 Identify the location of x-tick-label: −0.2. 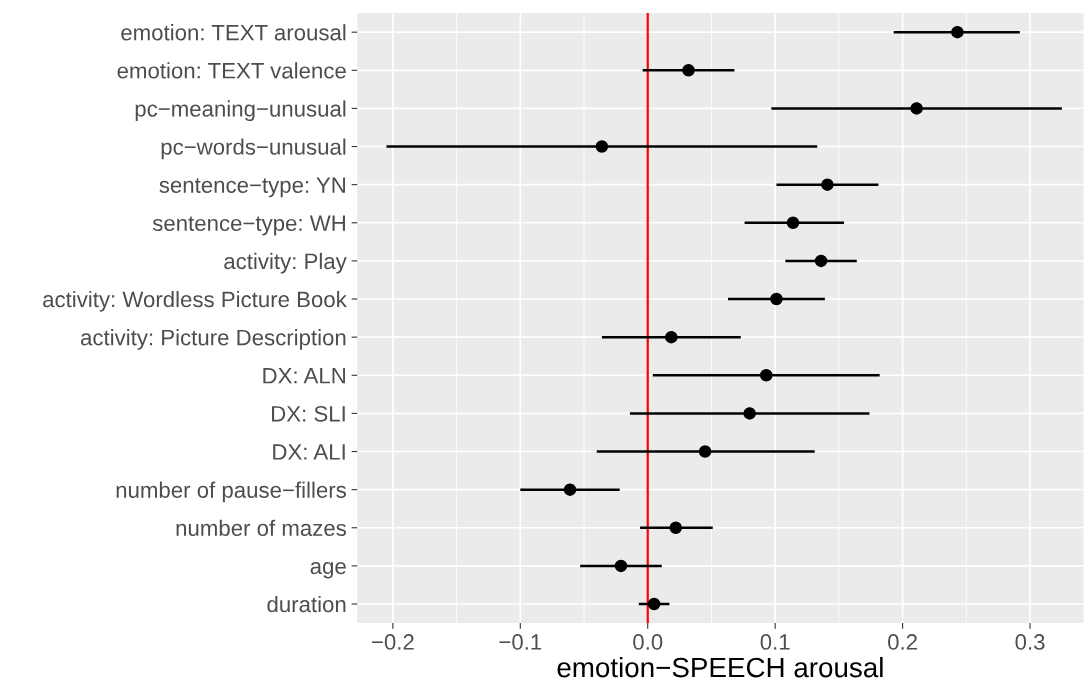
(393, 642).